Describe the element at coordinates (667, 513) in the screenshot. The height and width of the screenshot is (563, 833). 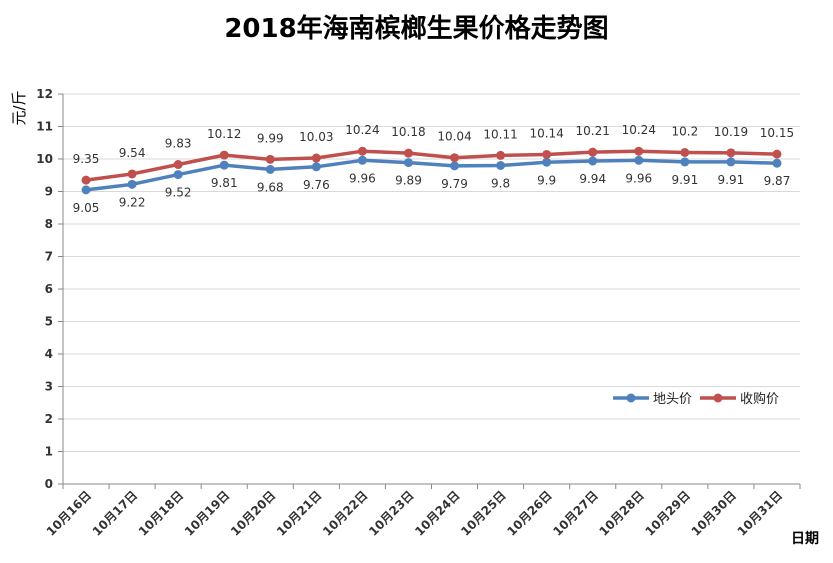
I see `x-tick-label: 10月29日` at that location.